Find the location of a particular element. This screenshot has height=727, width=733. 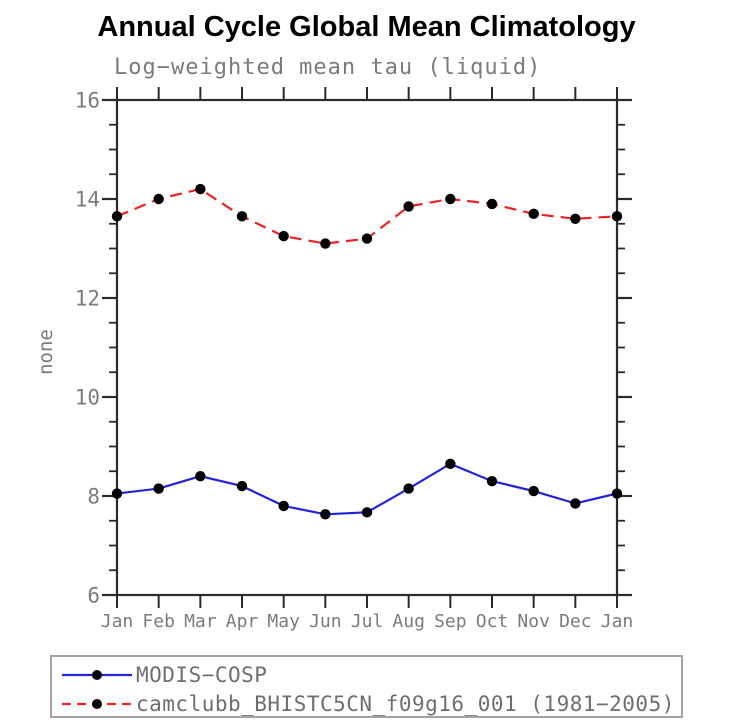

y-axis-title: none is located at coordinates (46, 352).